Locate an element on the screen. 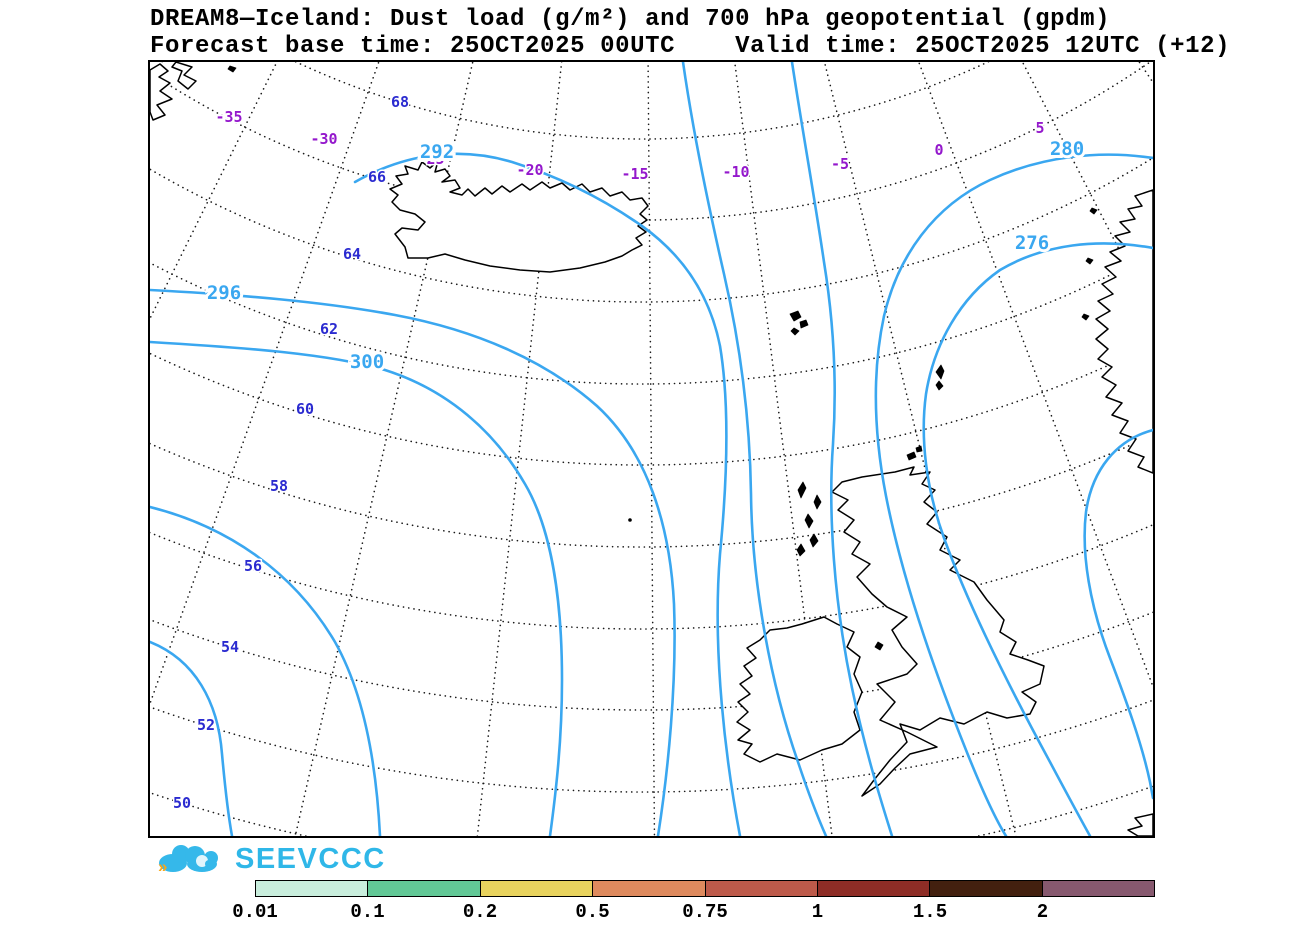  longitude-label: -5 is located at coordinates (840, 164).